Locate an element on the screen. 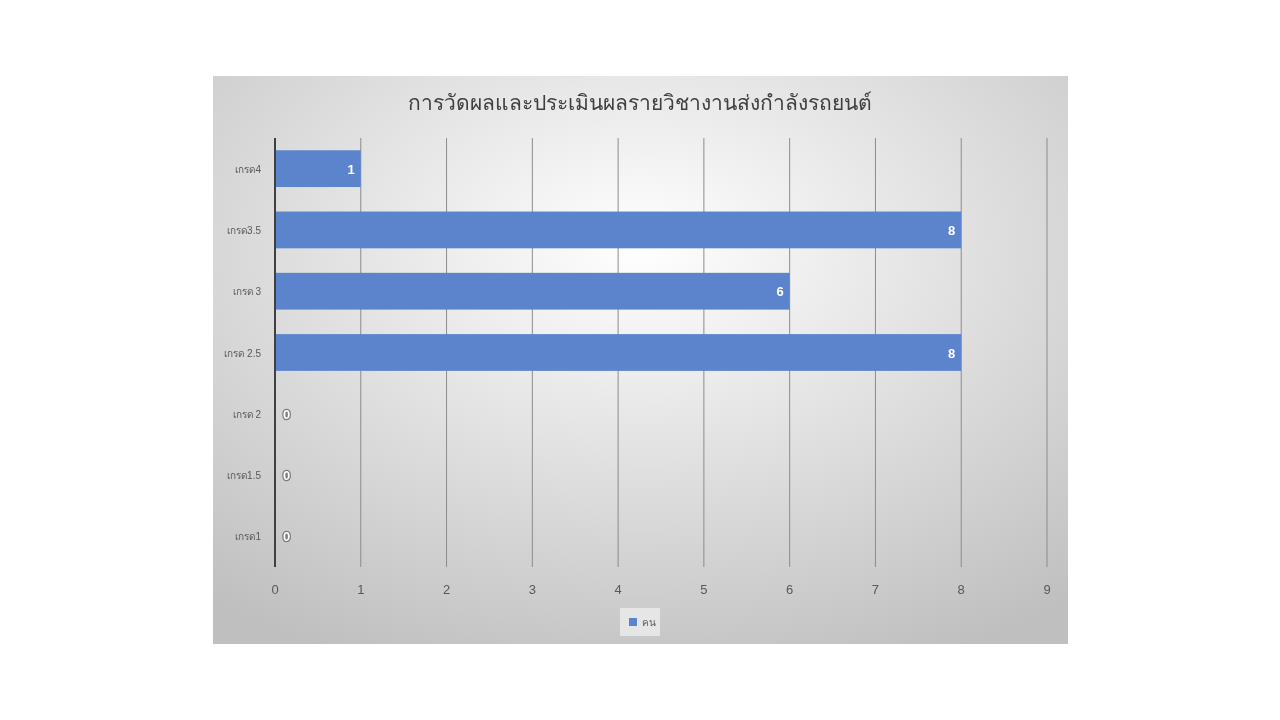 The image size is (1280, 720). chart-title: การวัดผลและประเมินผลรายวิชางานส่งกำลังรถยนต์ is located at coordinates (640, 102).